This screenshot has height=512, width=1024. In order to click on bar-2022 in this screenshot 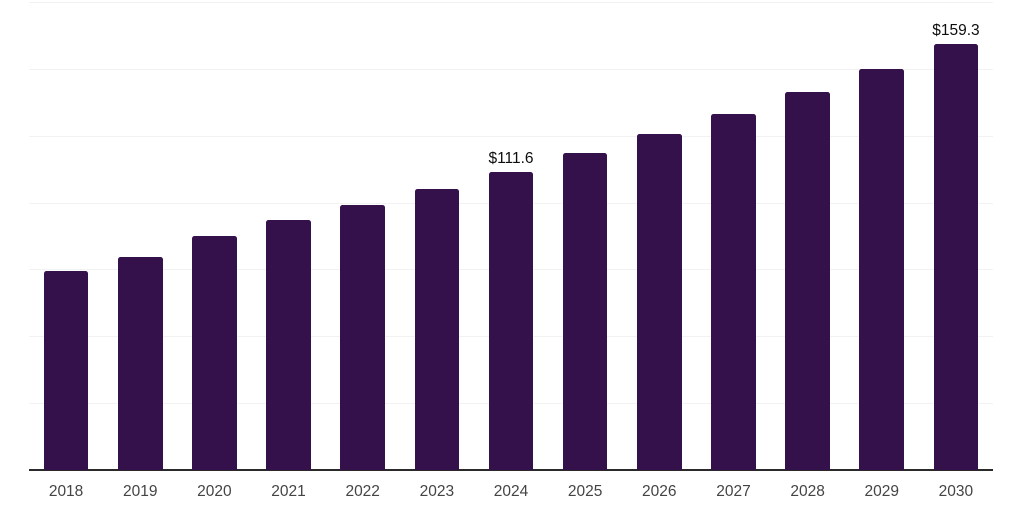, I will do `click(362, 337)`.